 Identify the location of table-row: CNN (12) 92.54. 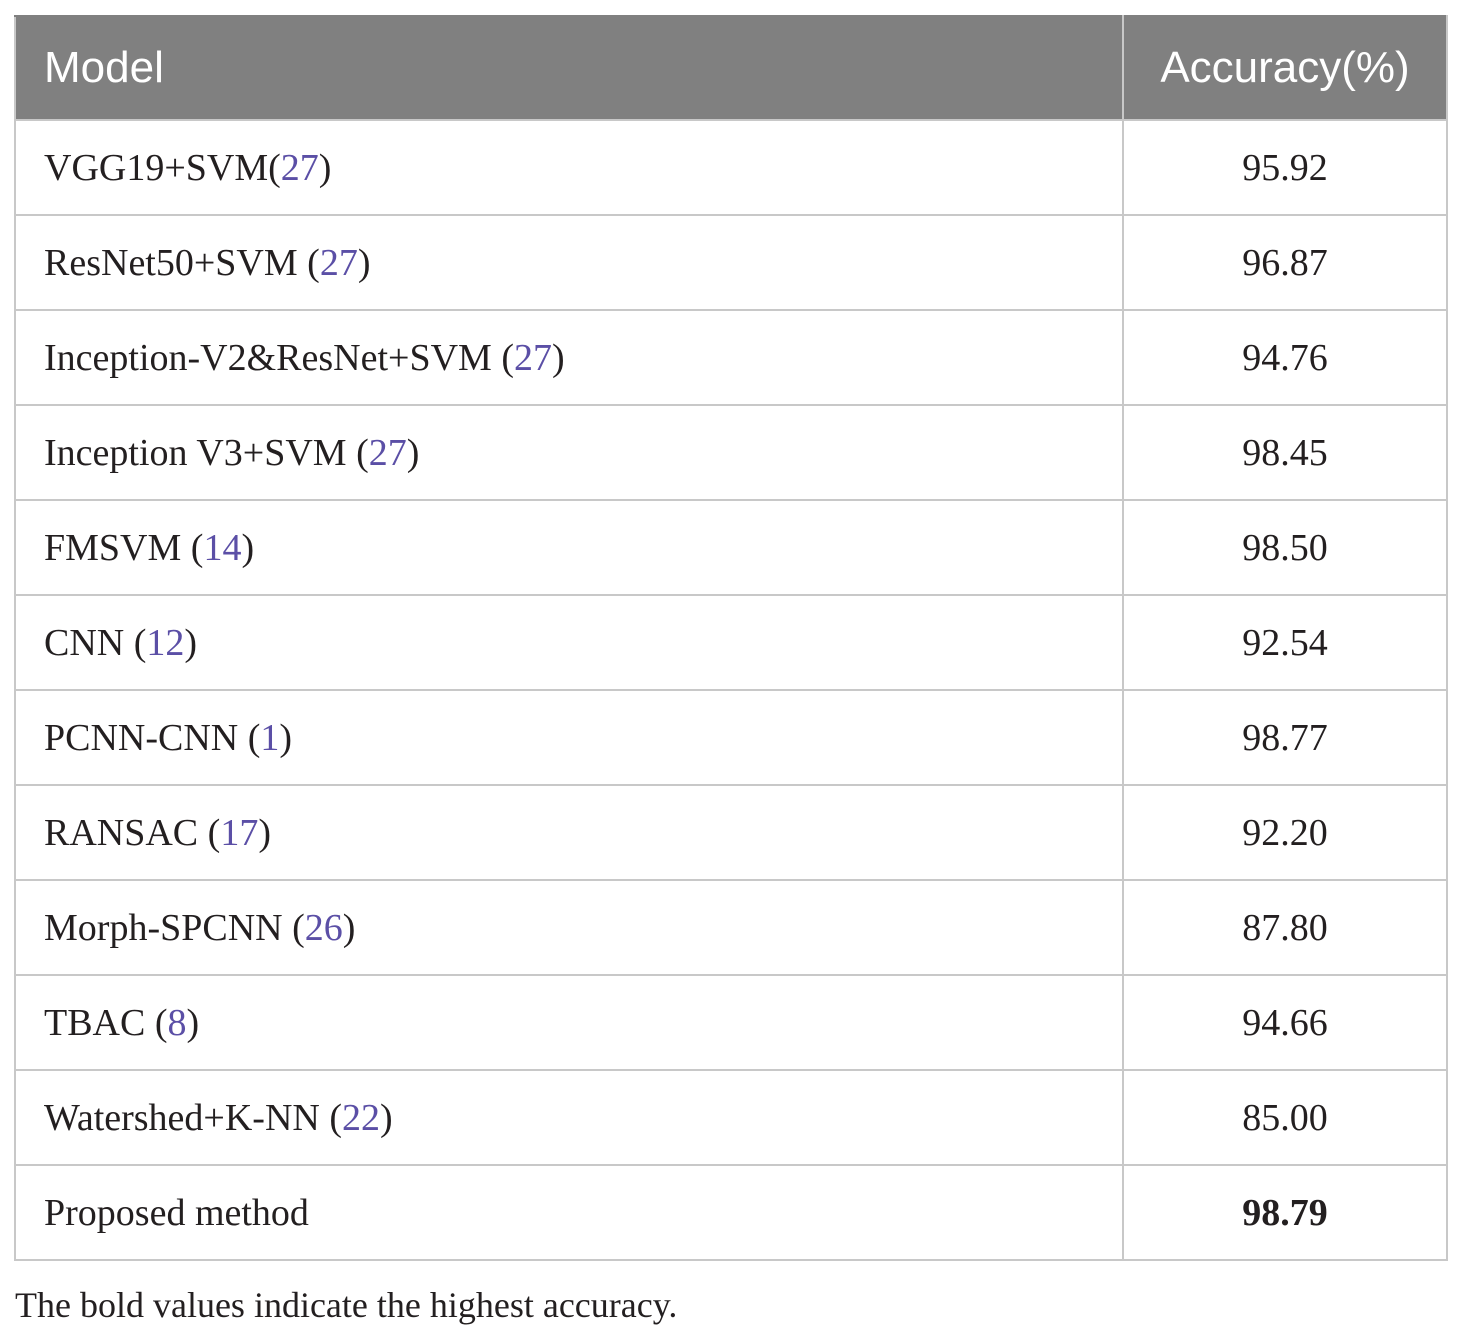
(731, 642).